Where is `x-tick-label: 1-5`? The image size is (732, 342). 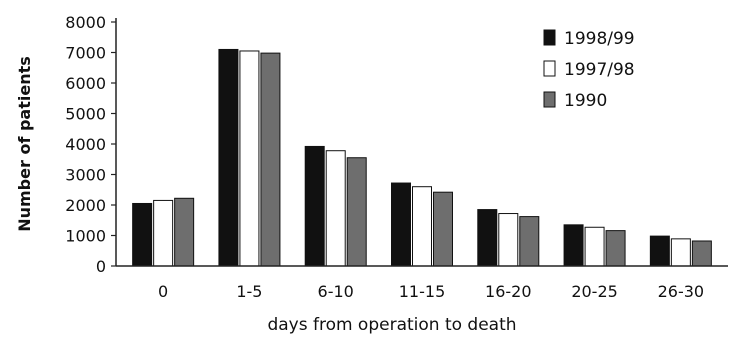 x-tick-label: 1-5 is located at coordinates (249, 291).